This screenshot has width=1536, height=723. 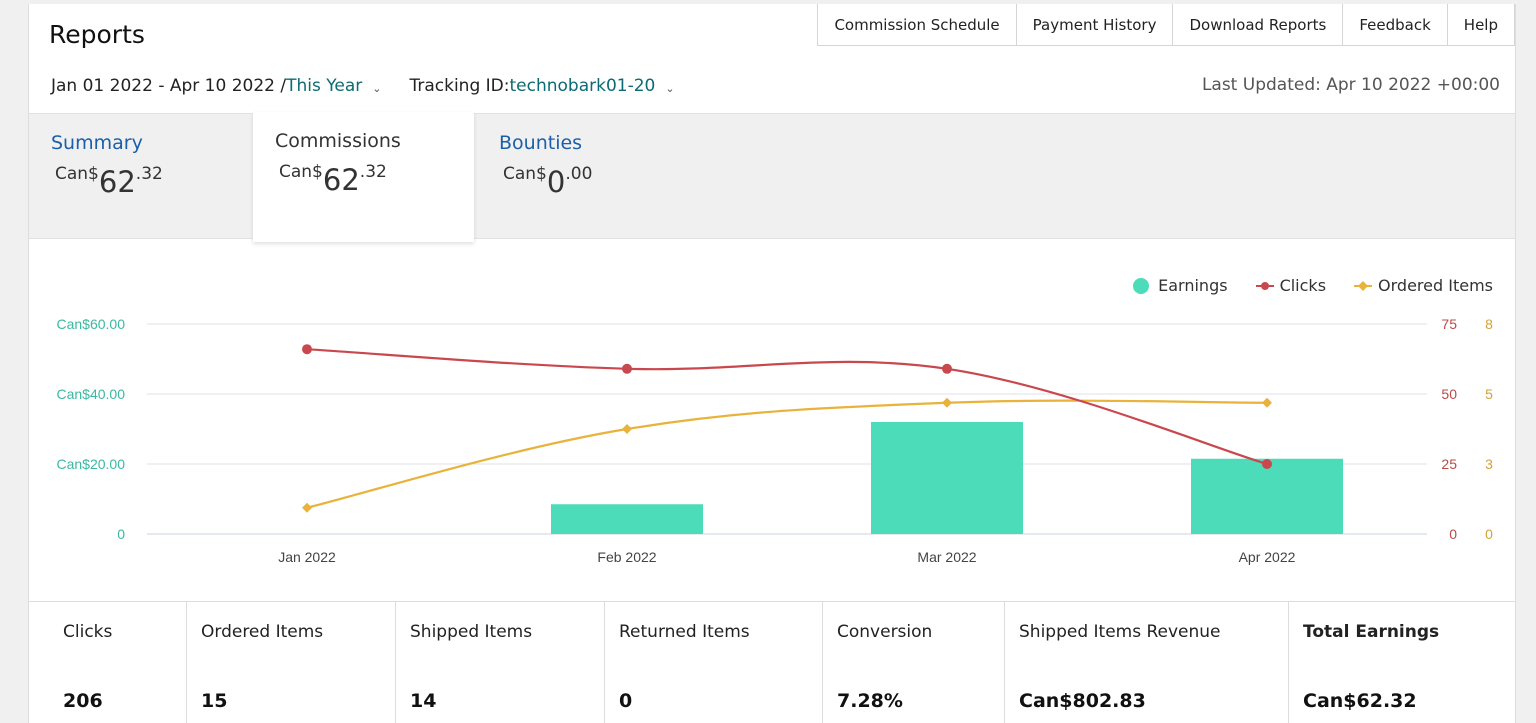 I want to click on legend-label: Earnings, so click(x=1193, y=285).